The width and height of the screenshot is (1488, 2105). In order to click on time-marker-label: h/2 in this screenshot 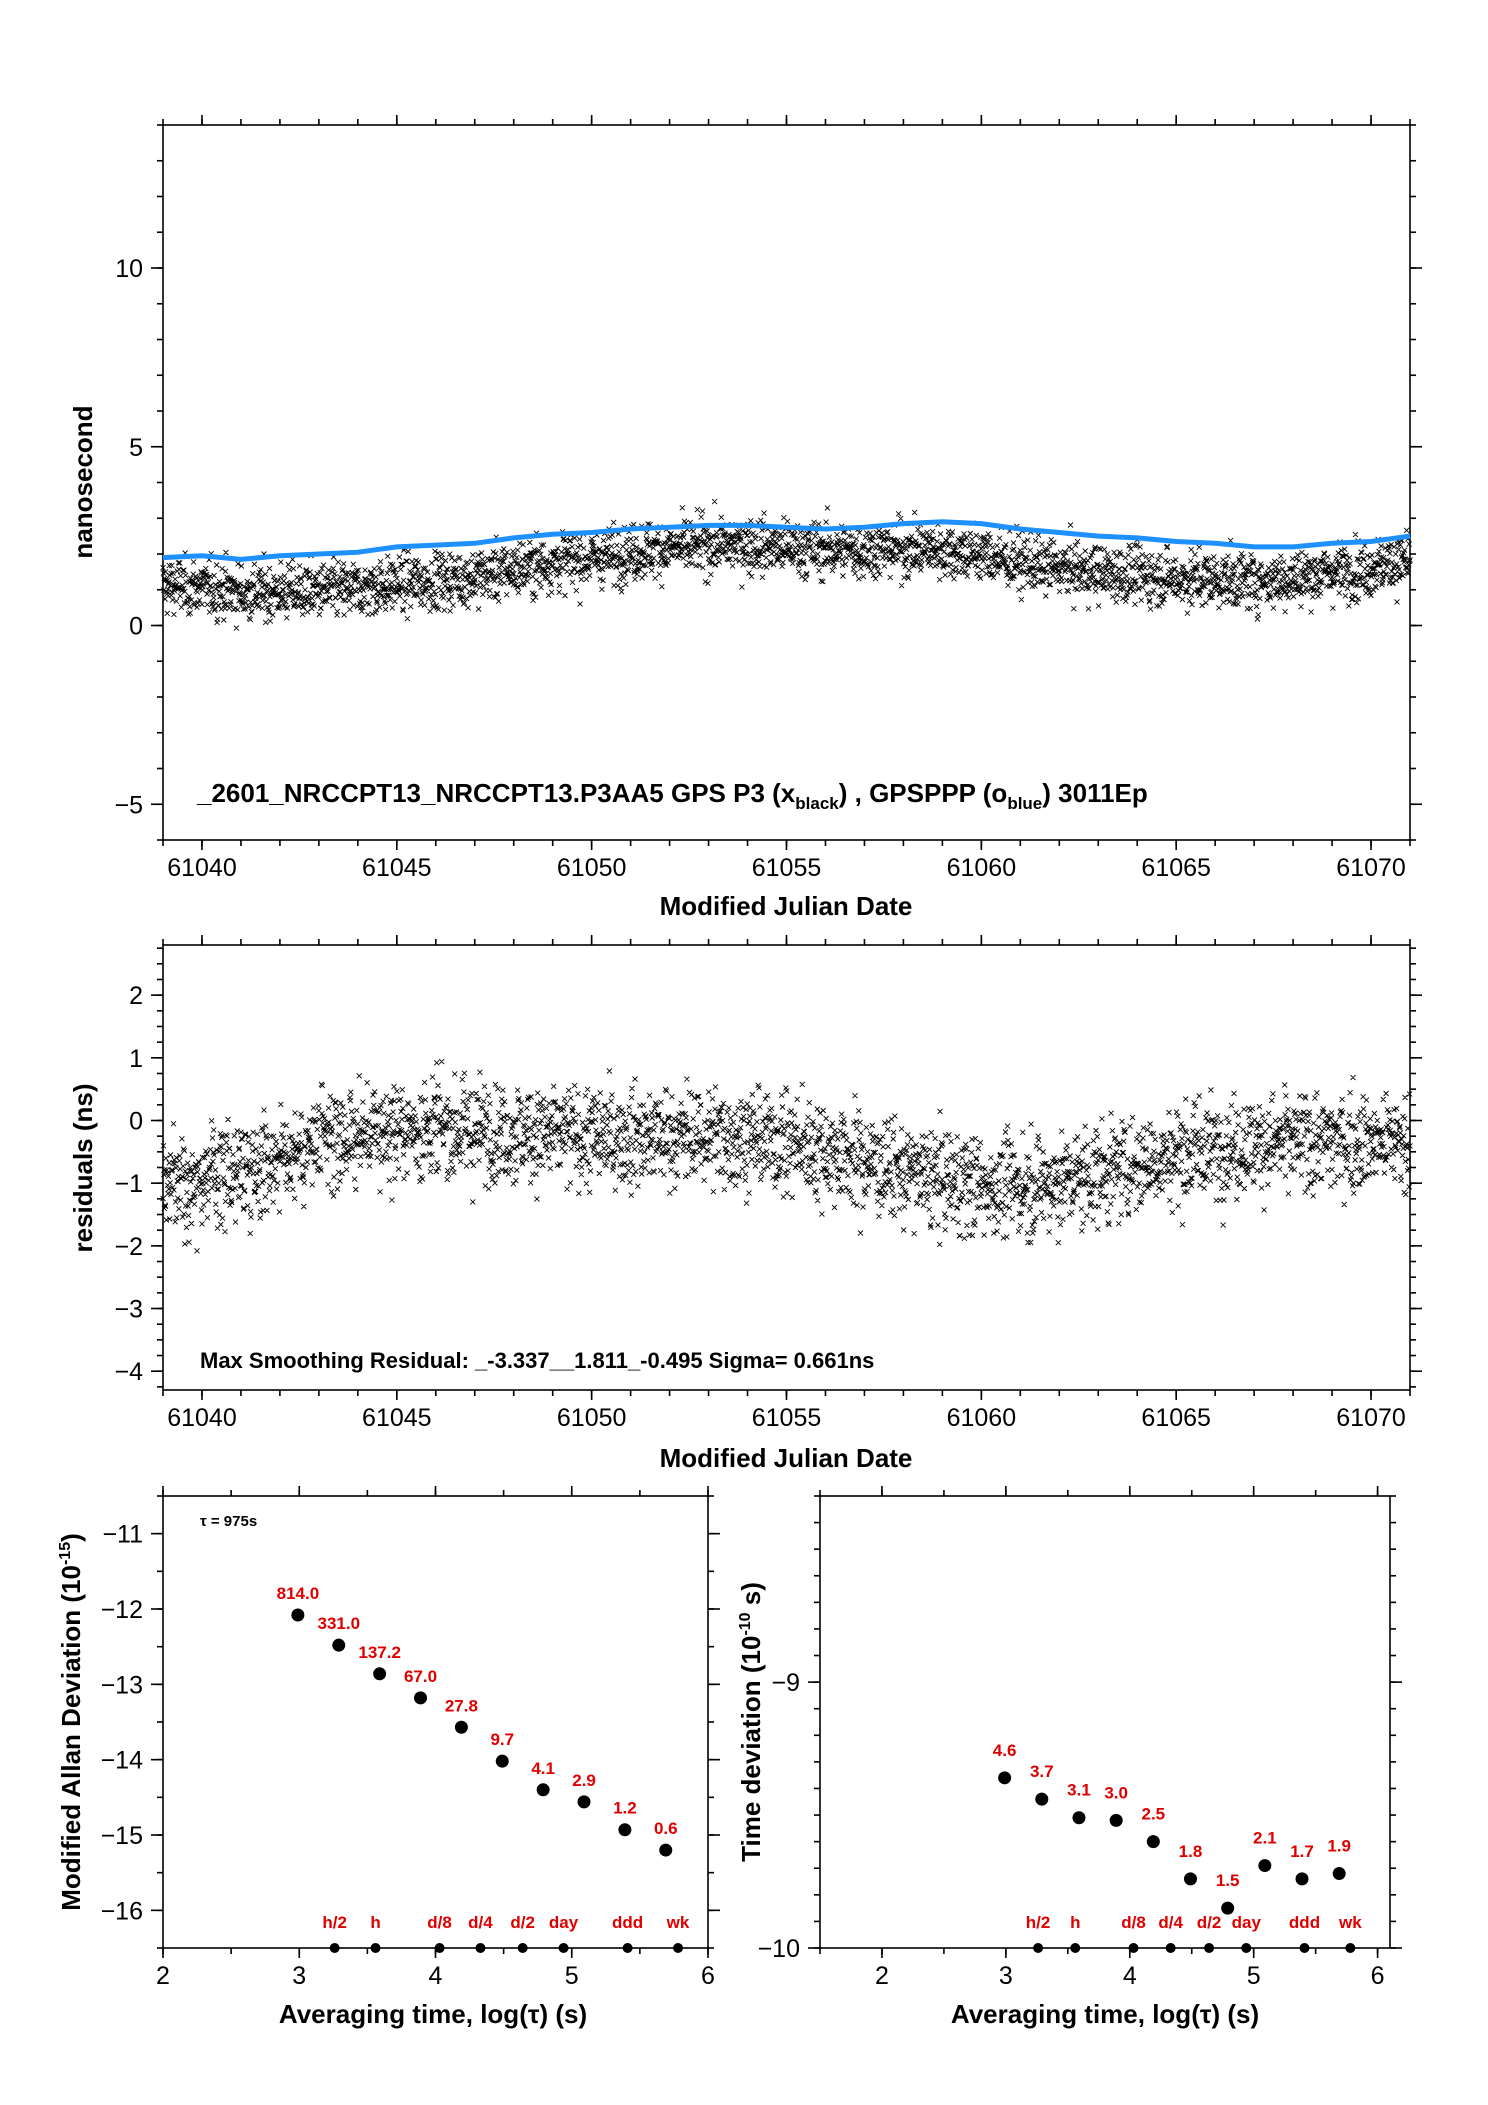, I will do `click(334, 1922)`.